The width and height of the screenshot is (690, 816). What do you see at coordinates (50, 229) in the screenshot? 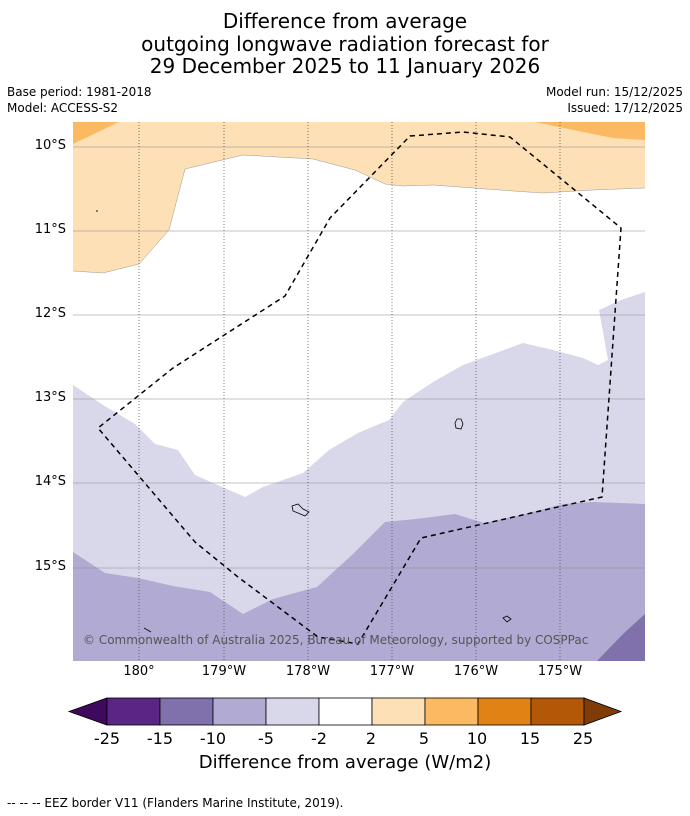
I see `lat-label-11s: 11°S` at bounding box center [50, 229].